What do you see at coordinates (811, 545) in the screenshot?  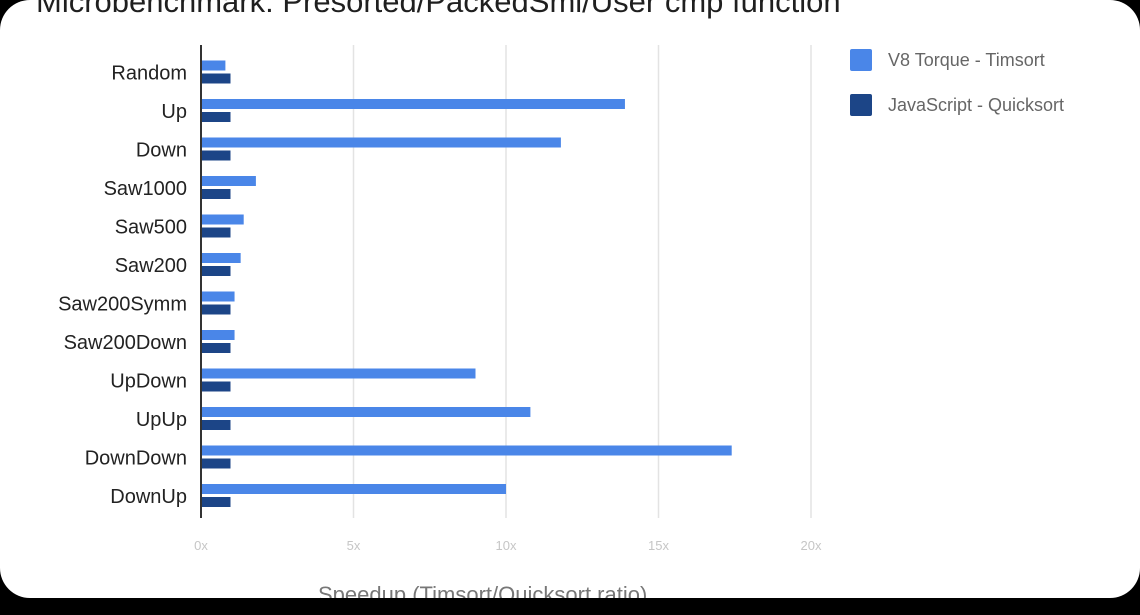 I see `x-tick-label: 20x` at bounding box center [811, 545].